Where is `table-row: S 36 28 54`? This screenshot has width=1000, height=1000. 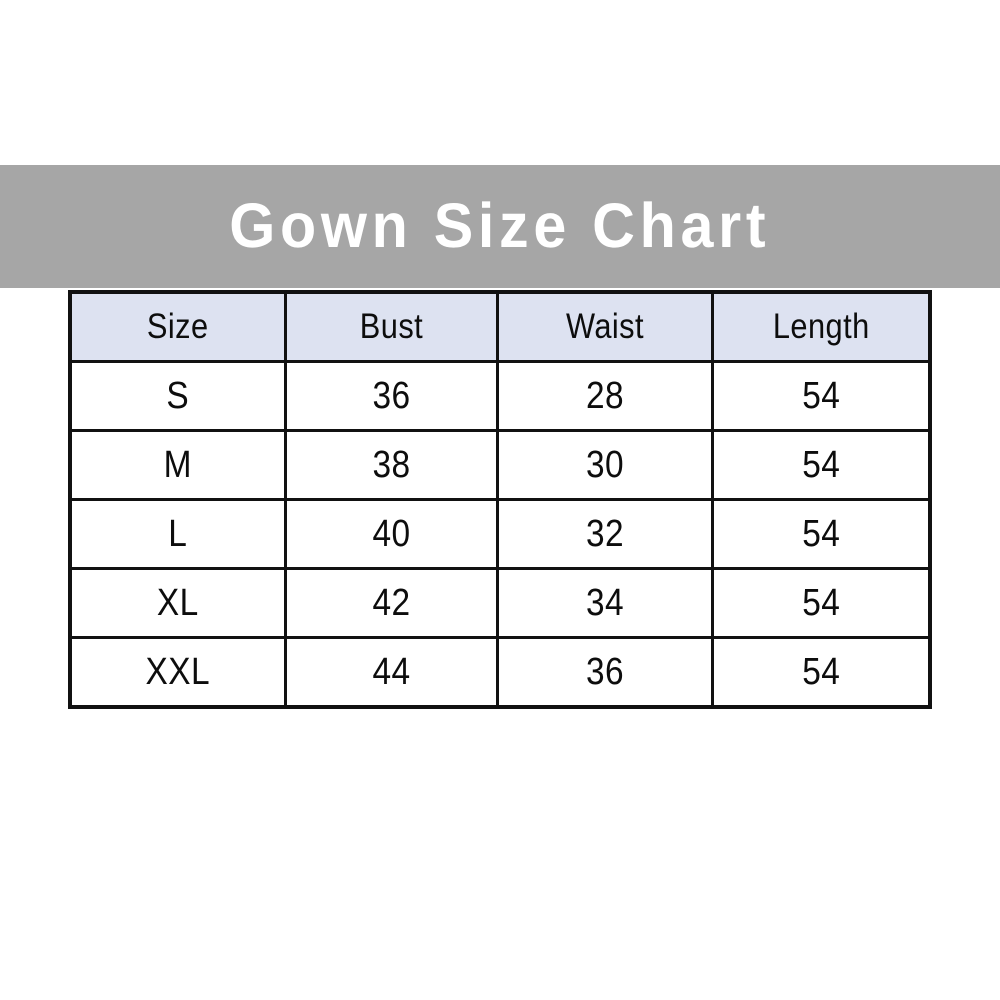
table-row: S 36 28 54 is located at coordinates (500, 396).